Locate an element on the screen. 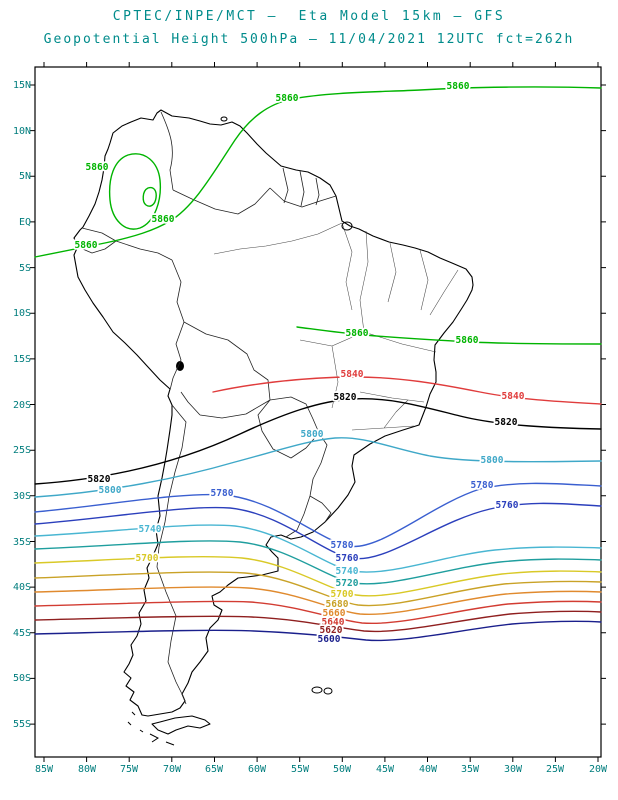 The image size is (618, 800). lon-tick-label: 75W is located at coordinates (129, 769).